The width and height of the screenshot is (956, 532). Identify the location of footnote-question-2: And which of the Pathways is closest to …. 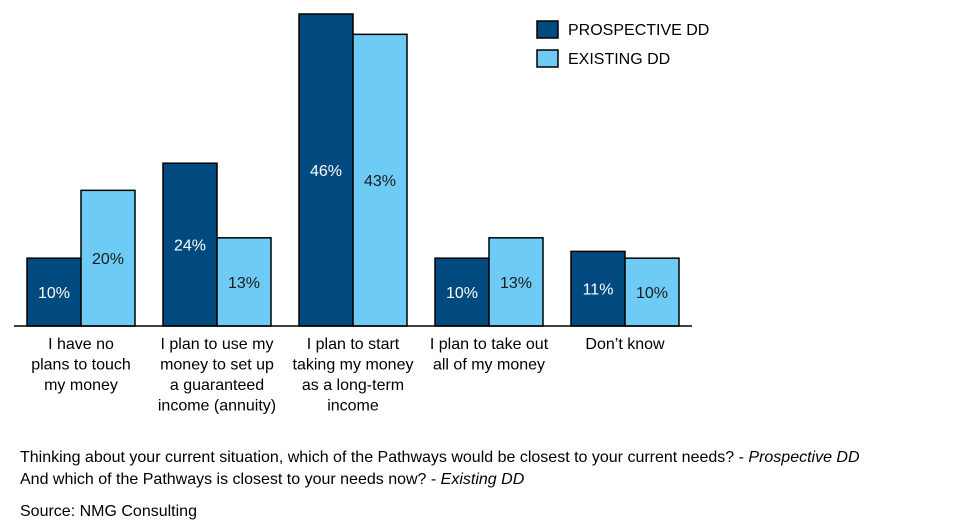
(272, 480).